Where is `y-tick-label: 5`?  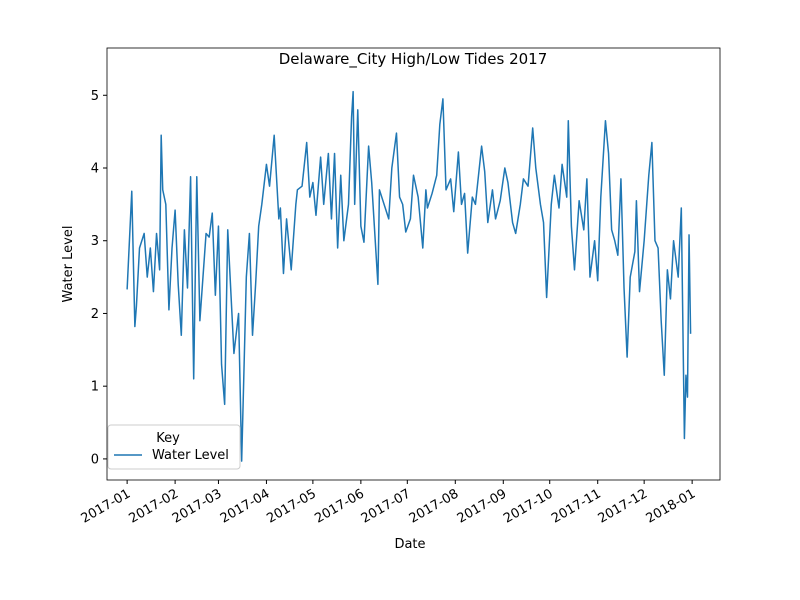 y-tick-label: 5 is located at coordinates (95, 96).